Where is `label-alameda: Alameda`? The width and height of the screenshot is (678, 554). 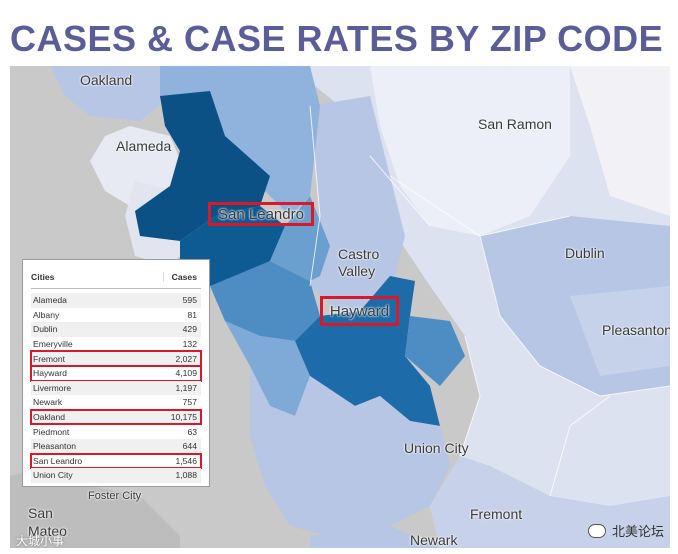 label-alameda: Alameda is located at coordinates (144, 146).